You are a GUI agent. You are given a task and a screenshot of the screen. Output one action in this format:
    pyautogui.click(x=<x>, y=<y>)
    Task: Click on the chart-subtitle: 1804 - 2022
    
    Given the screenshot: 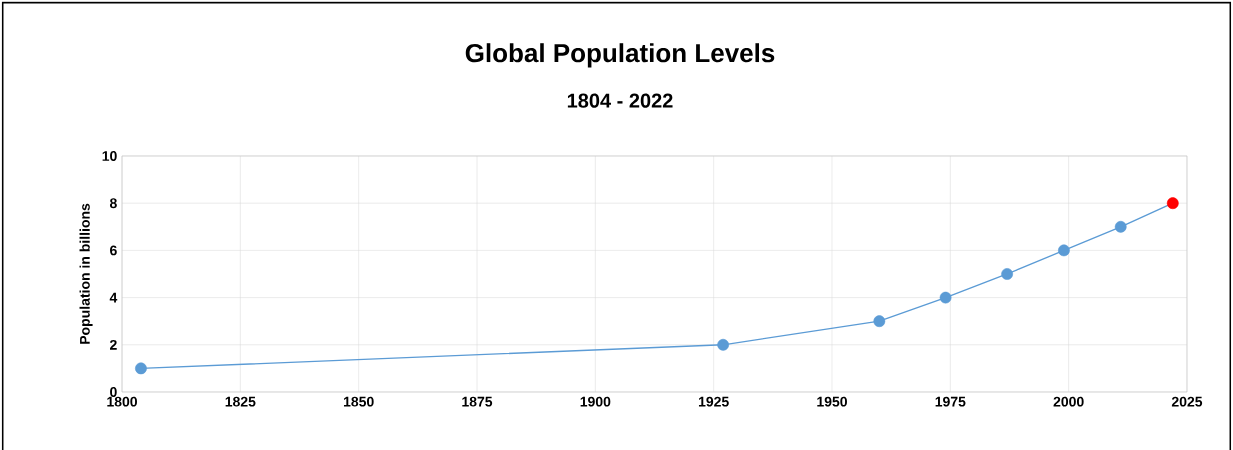 What is the action you would take?
    pyautogui.click(x=620, y=100)
    